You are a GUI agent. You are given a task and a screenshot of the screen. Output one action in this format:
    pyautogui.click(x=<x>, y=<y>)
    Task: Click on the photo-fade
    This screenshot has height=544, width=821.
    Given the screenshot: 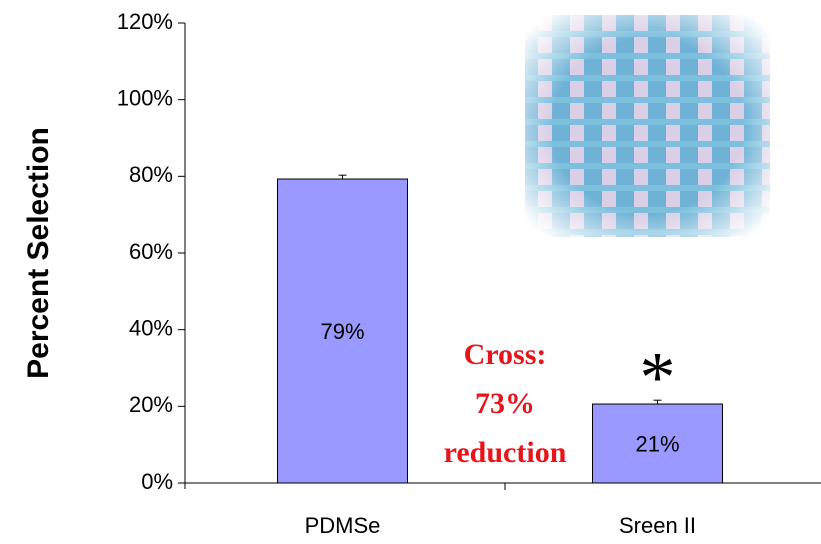 What is the action you would take?
    pyautogui.click(x=647, y=126)
    